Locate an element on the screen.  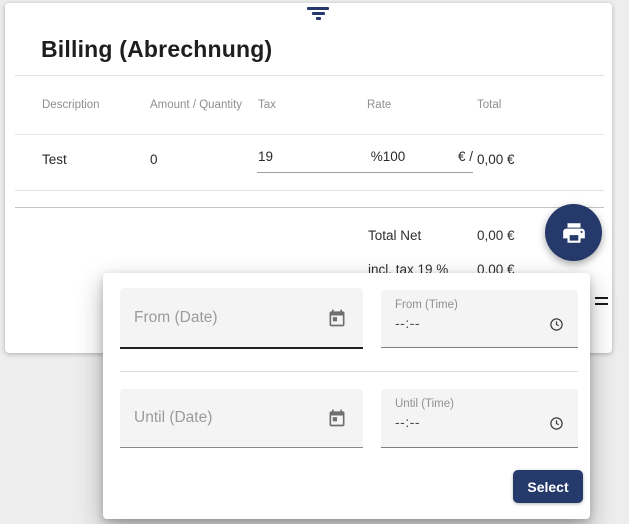
row-total: 0,00 € is located at coordinates (496, 159).